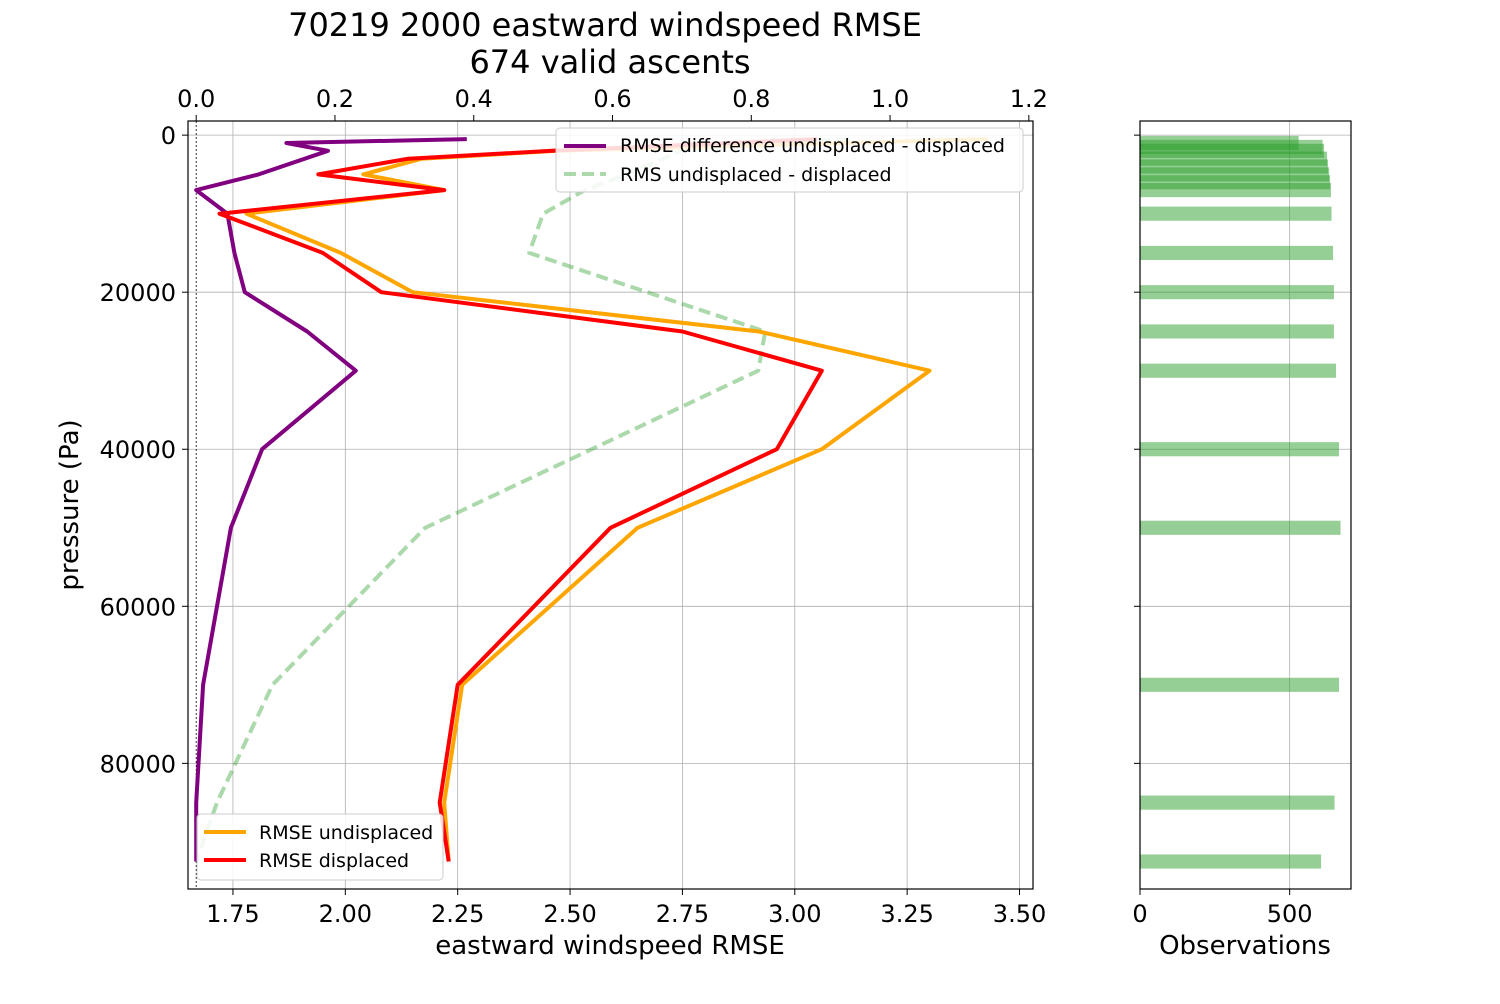 This screenshot has height=1004, width=1500. What do you see at coordinates (626, 908) in the screenshot?
I see `bottom-x-axis: 1.75 2.00 2.25 2.50 2.75 3.00 3.25 3.50` at bounding box center [626, 908].